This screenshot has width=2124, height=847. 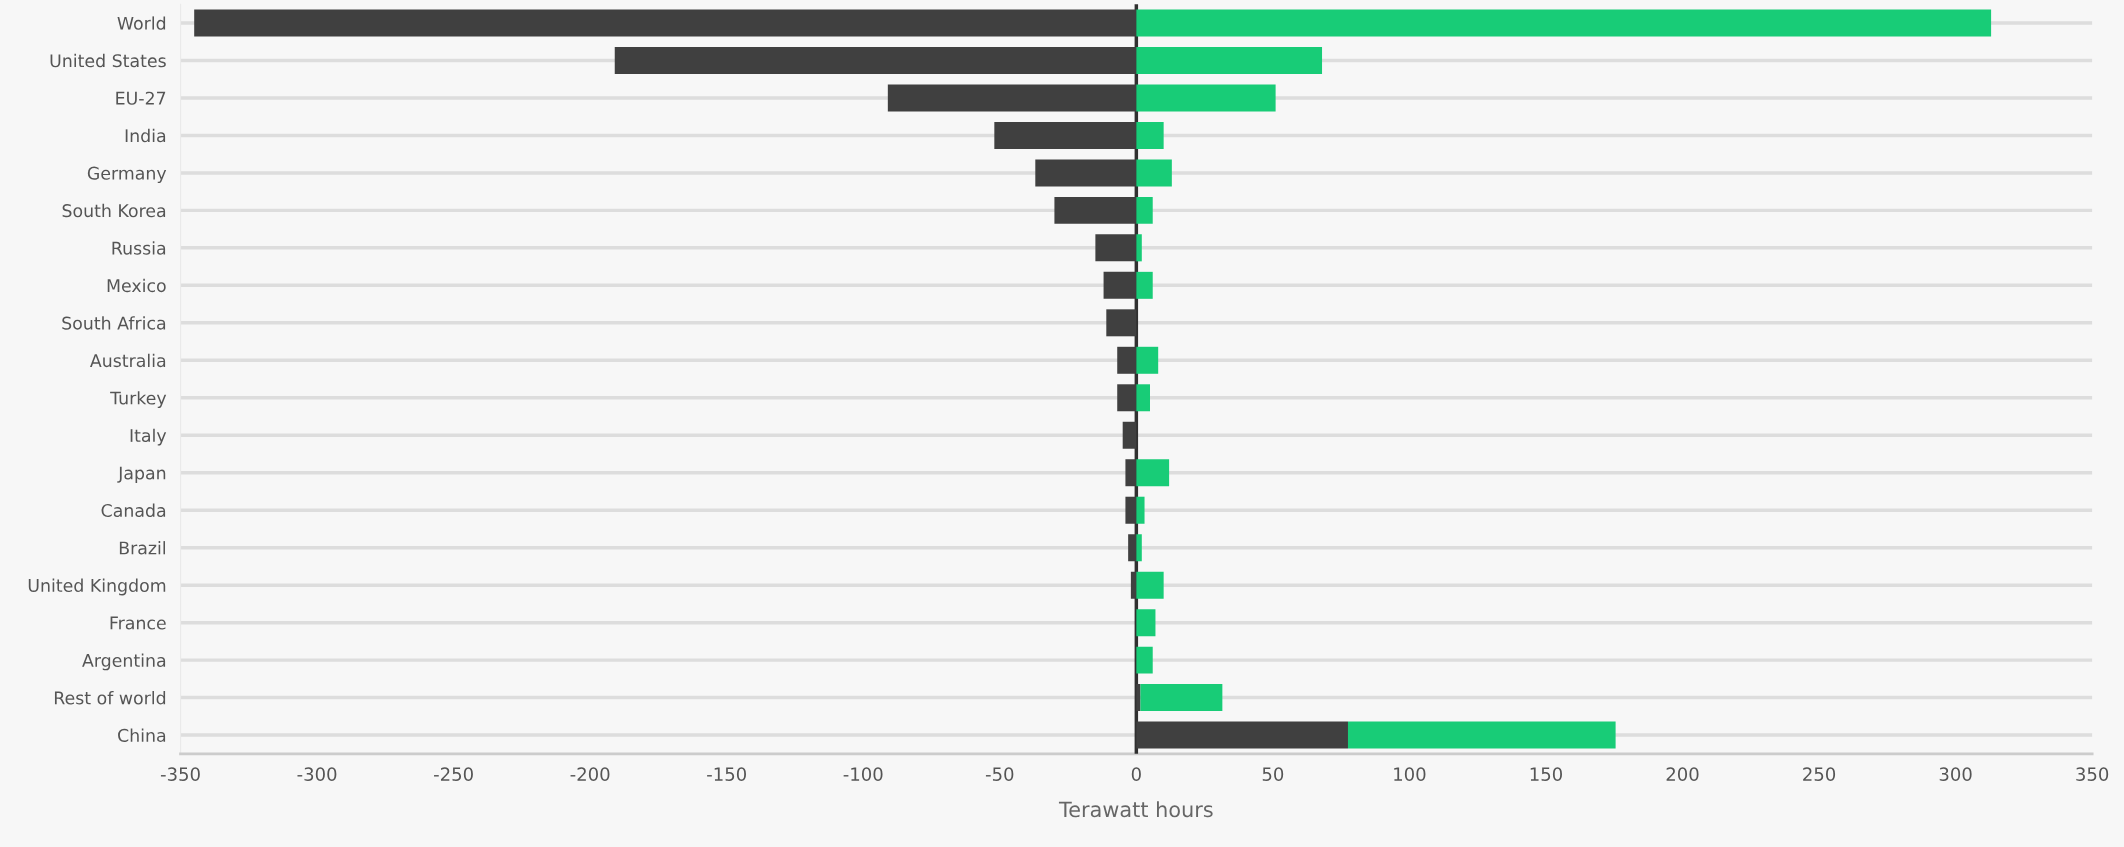 I want to click on x-tick-label: 100, so click(x=1410, y=774).